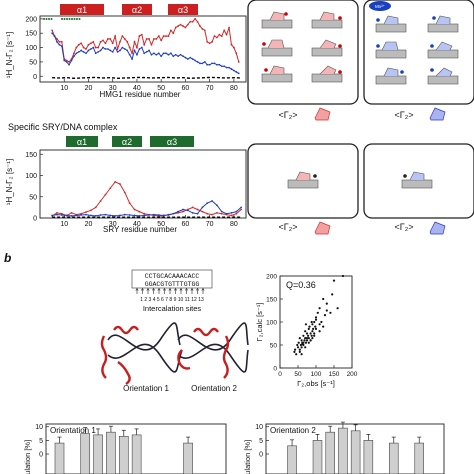 The height and width of the screenshot is (474, 474). I want to click on x-tick-label: 80, so click(234, 88).